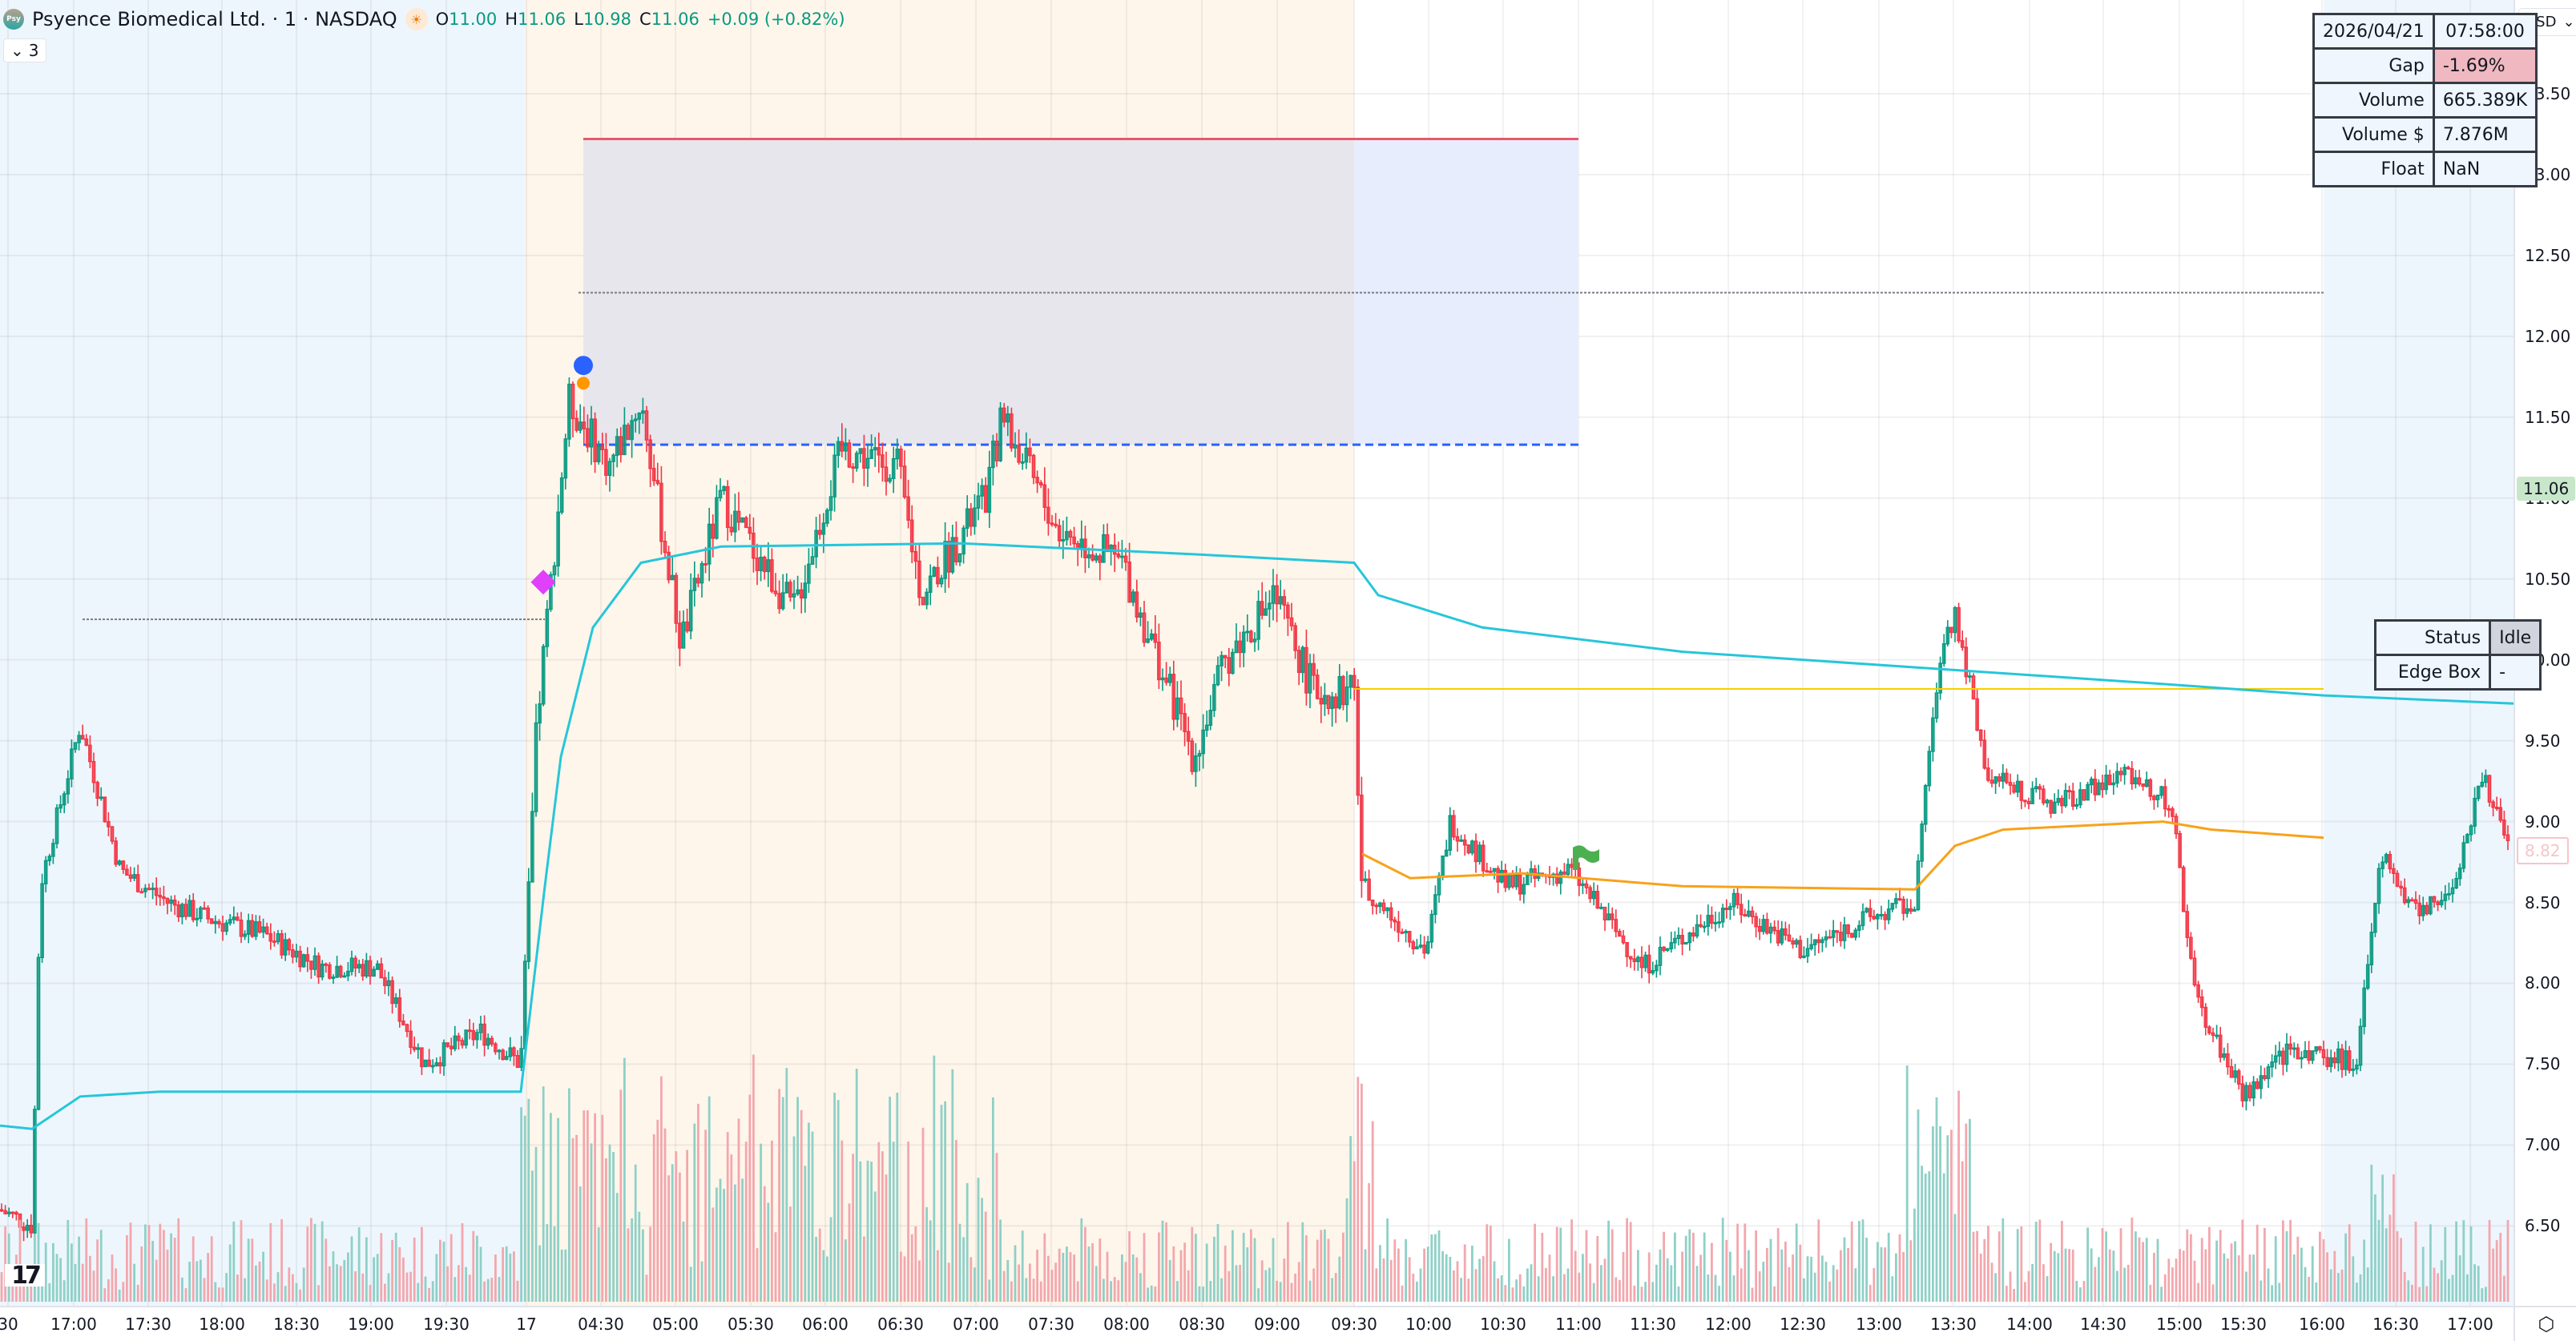 The image size is (2576, 1341). Describe the element at coordinates (2548, 579) in the screenshot. I see `price-label: 10.50` at that location.